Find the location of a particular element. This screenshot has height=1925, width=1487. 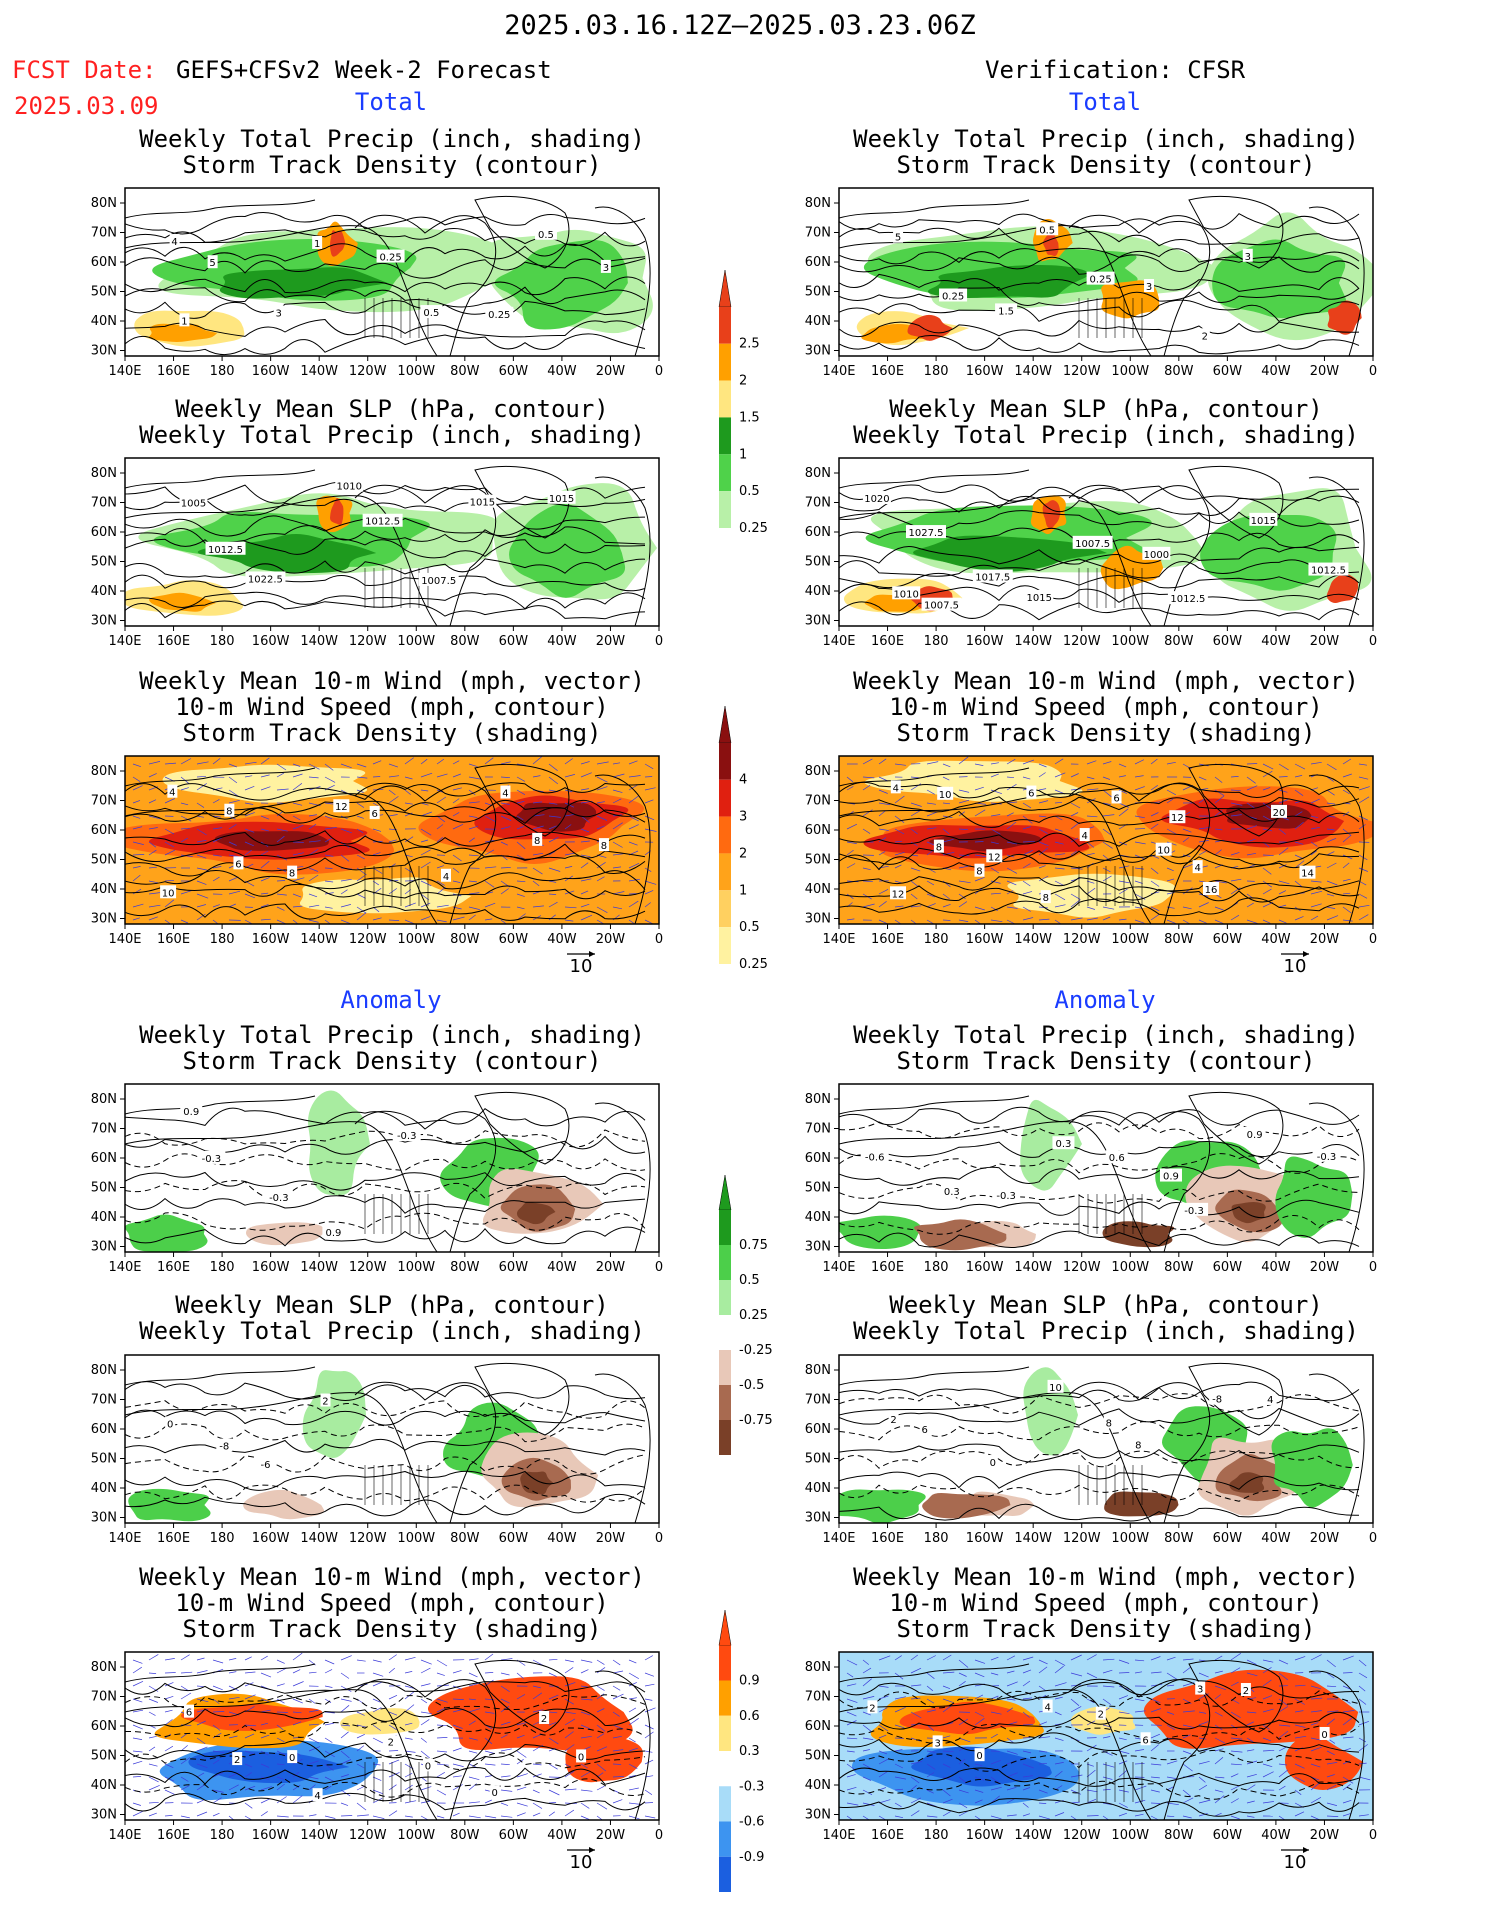

lon-tick-label: 160W is located at coordinates (271, 371).